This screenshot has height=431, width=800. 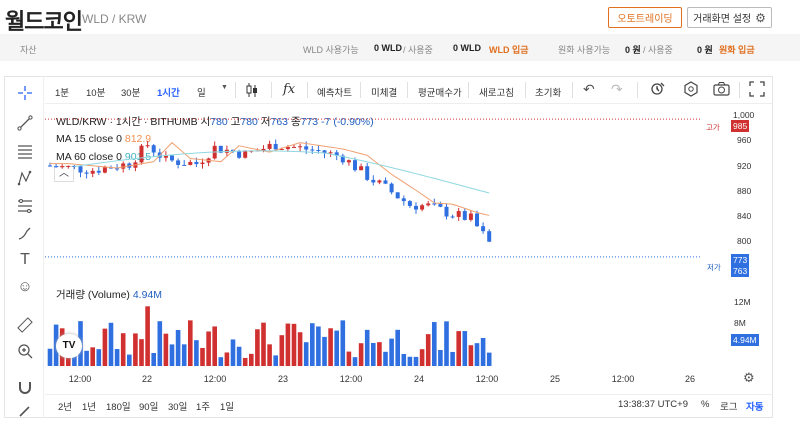 I want to click on price-tick: 800, so click(x=744, y=241).